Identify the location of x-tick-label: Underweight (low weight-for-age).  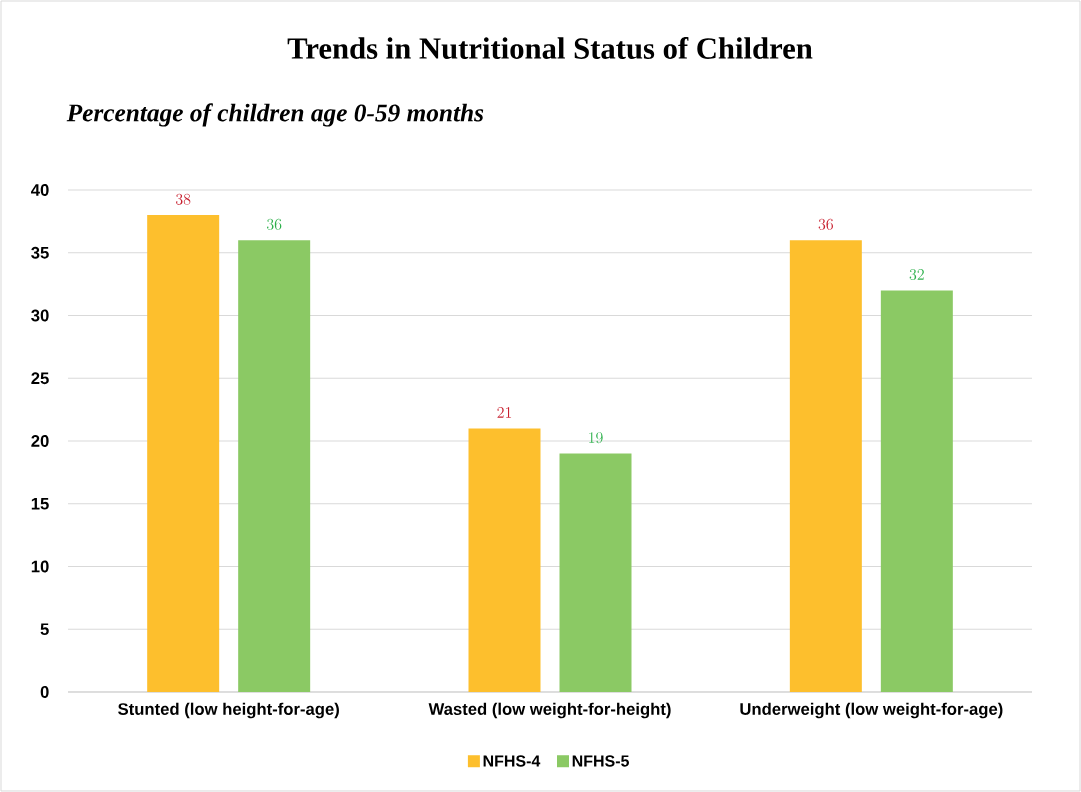
(871, 710).